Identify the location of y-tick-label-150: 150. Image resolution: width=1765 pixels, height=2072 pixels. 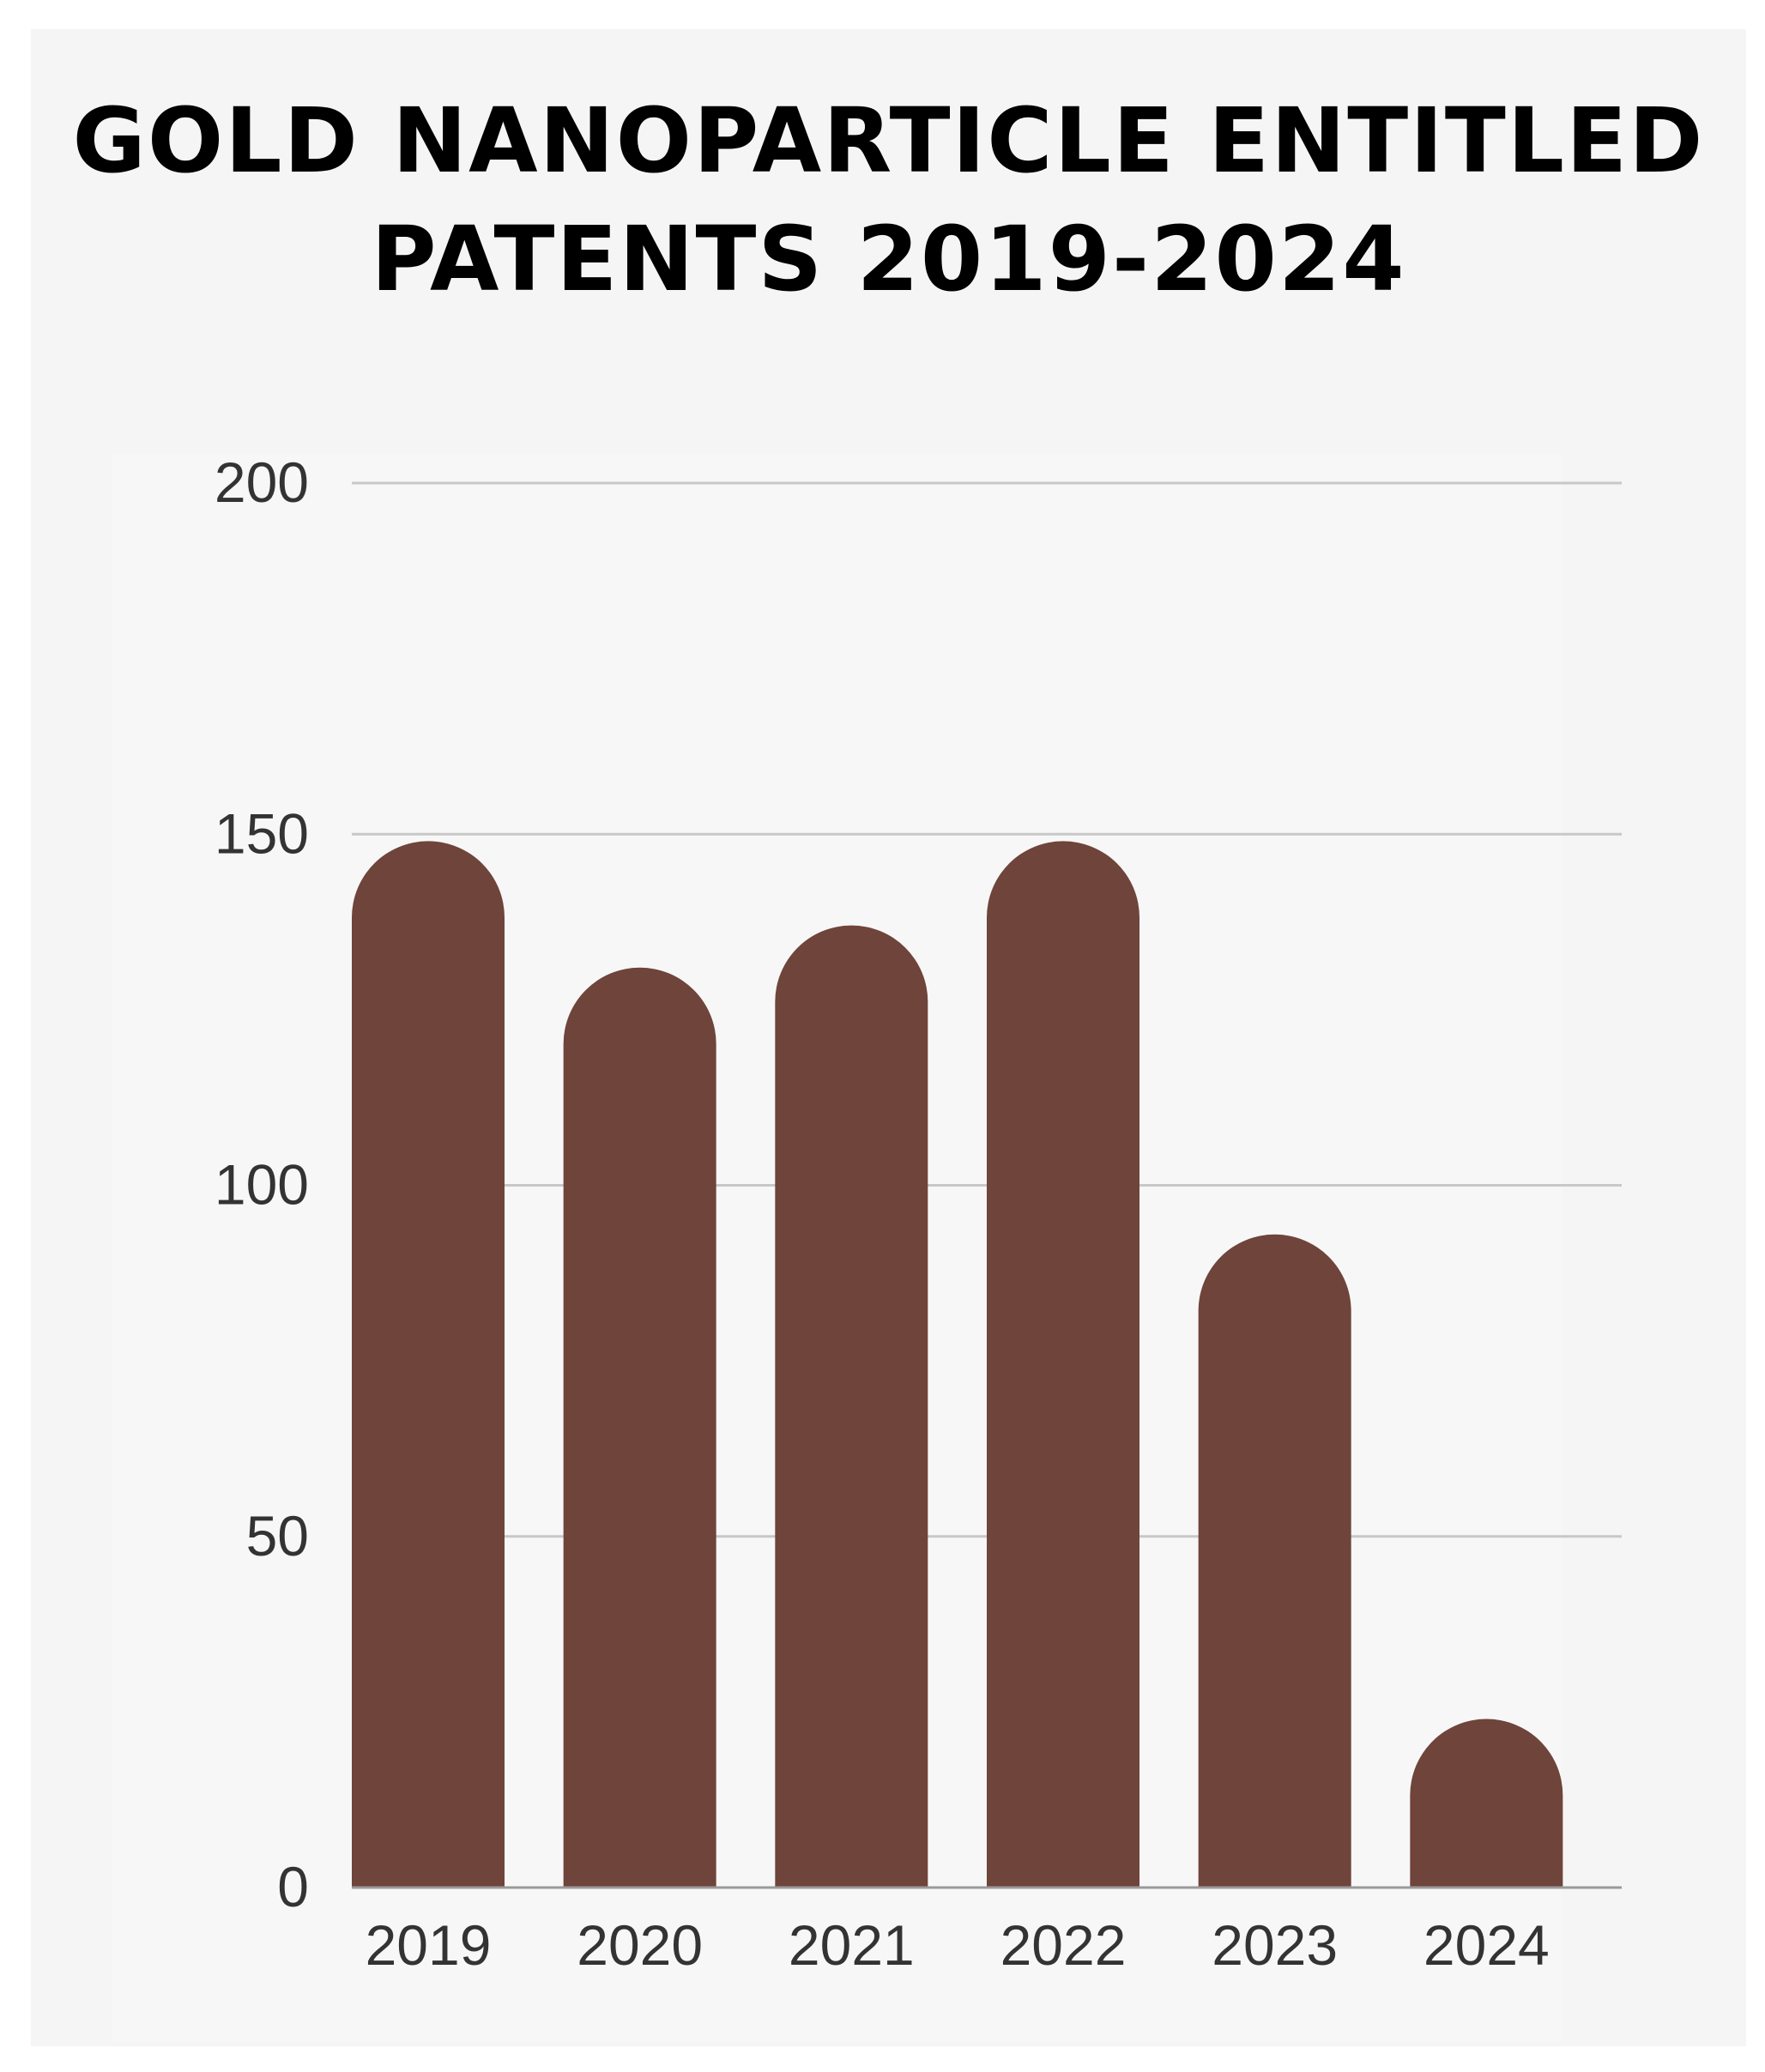
(262, 833).